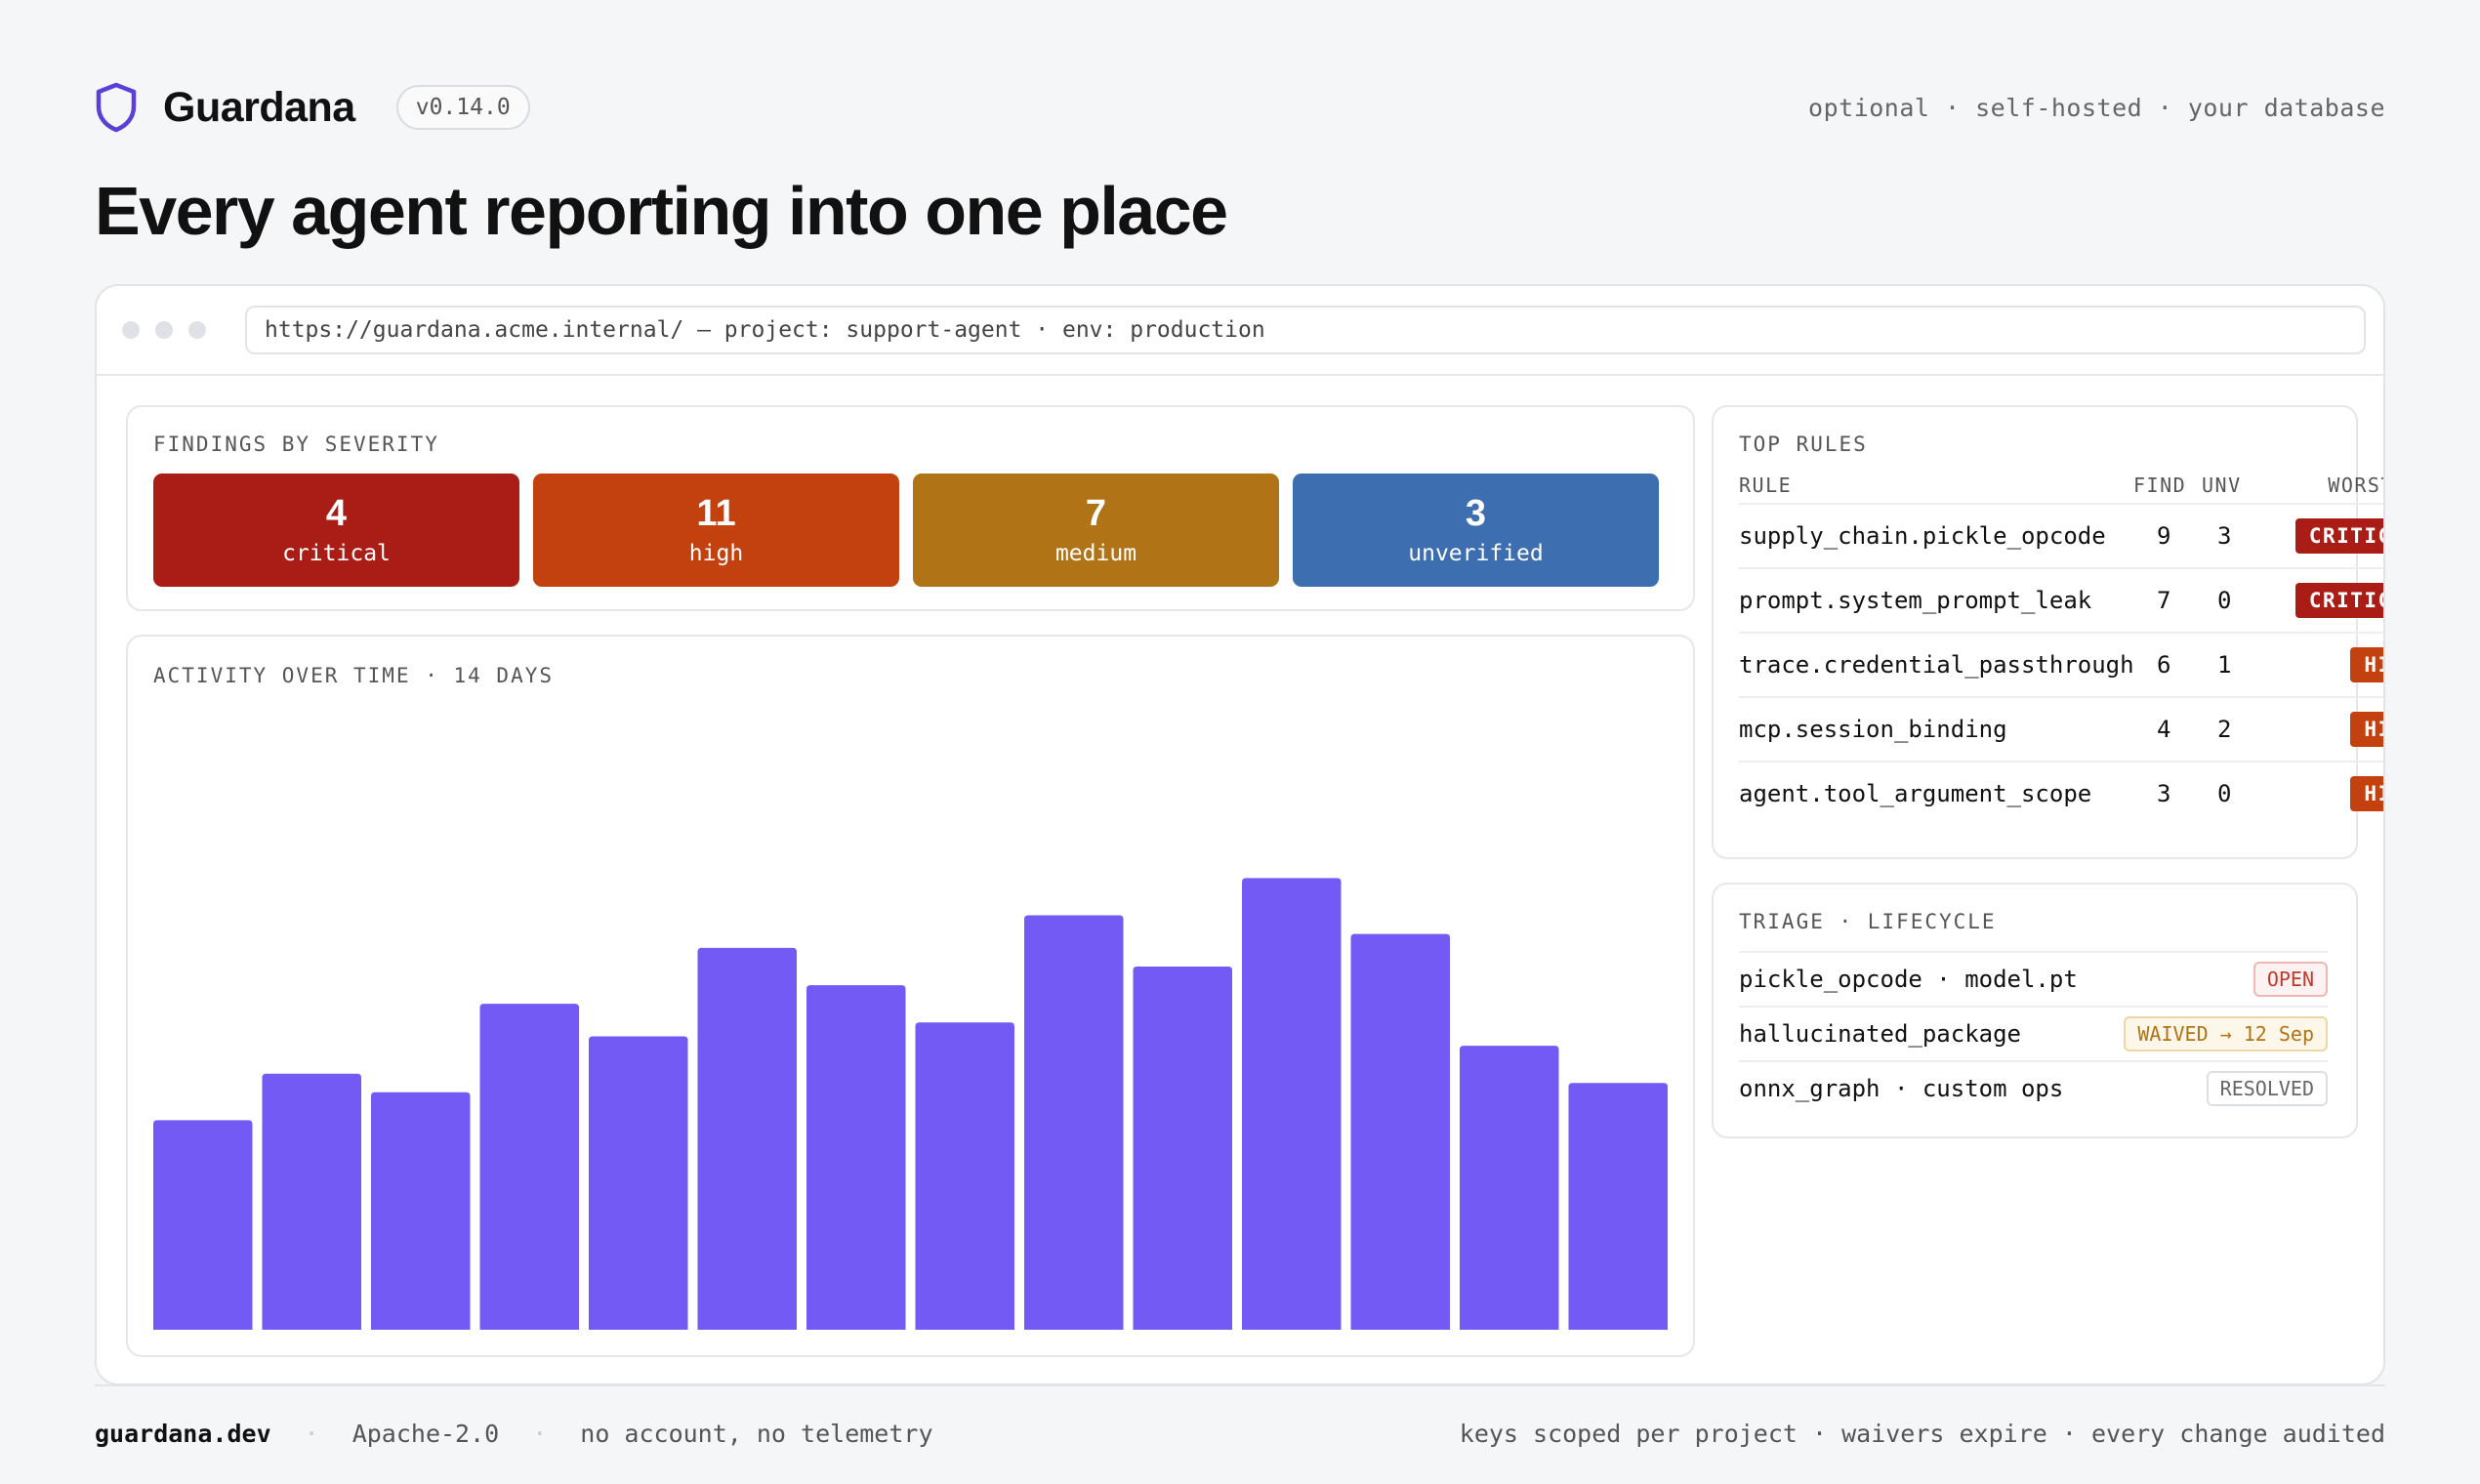 The height and width of the screenshot is (1484, 2480). I want to click on list-item: hallucinated_package WAIVED → 12 Sep, so click(2034, 1033).